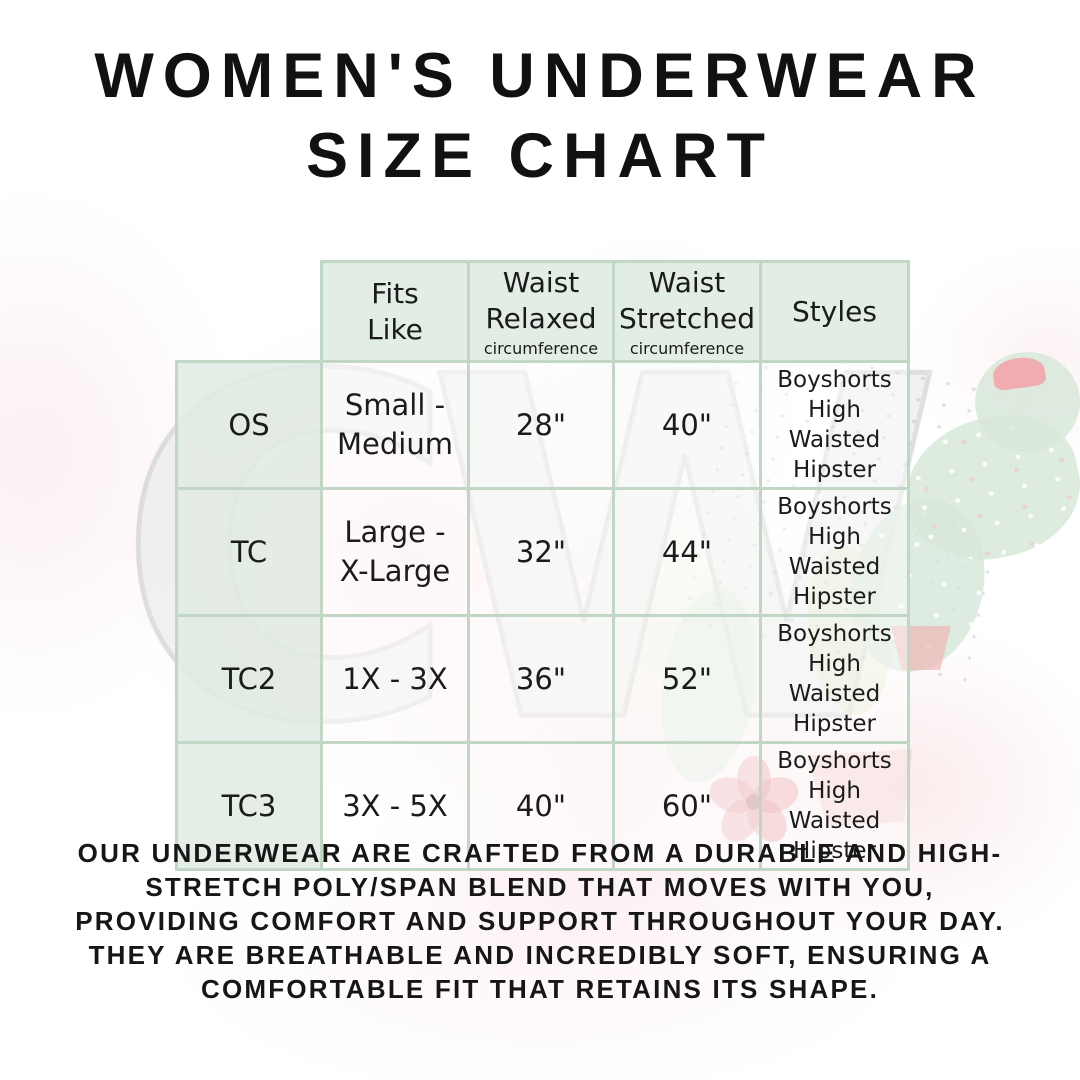  I want to click on waist-relaxed-cell: 32", so click(541, 552).